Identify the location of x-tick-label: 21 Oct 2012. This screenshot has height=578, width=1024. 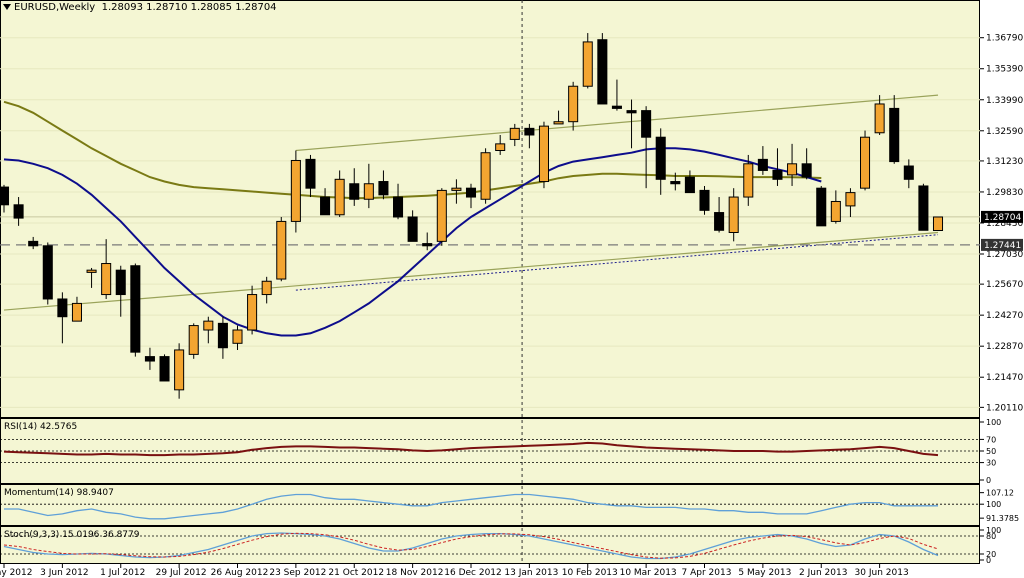
(356, 573).